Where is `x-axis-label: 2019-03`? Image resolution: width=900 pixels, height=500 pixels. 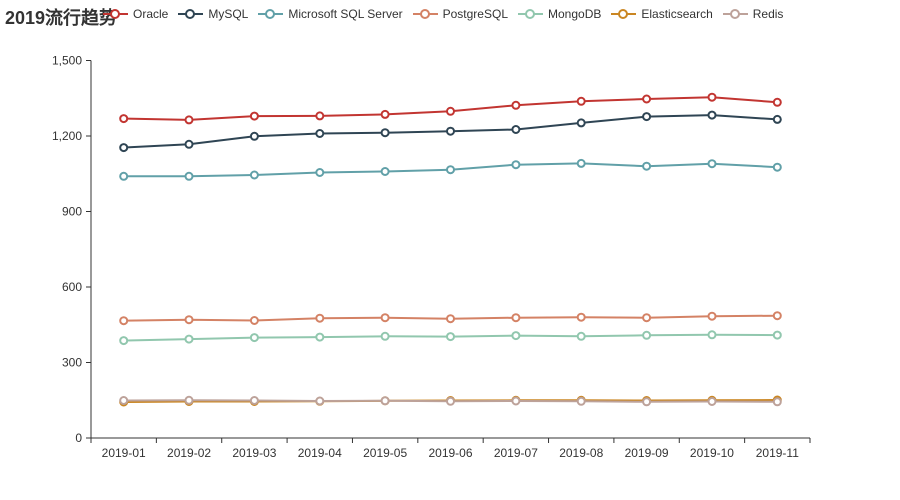
x-axis-label: 2019-03 is located at coordinates (254, 453).